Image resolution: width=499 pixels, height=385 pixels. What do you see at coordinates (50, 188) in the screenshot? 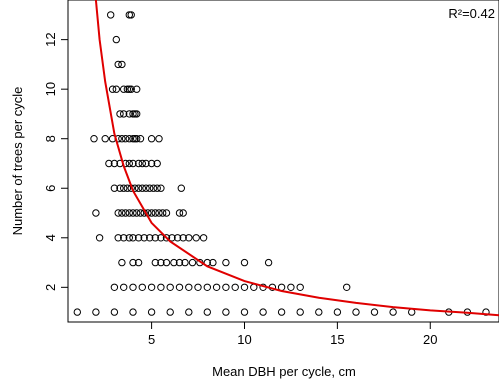
I see `y-tick-label: 6` at bounding box center [50, 188].